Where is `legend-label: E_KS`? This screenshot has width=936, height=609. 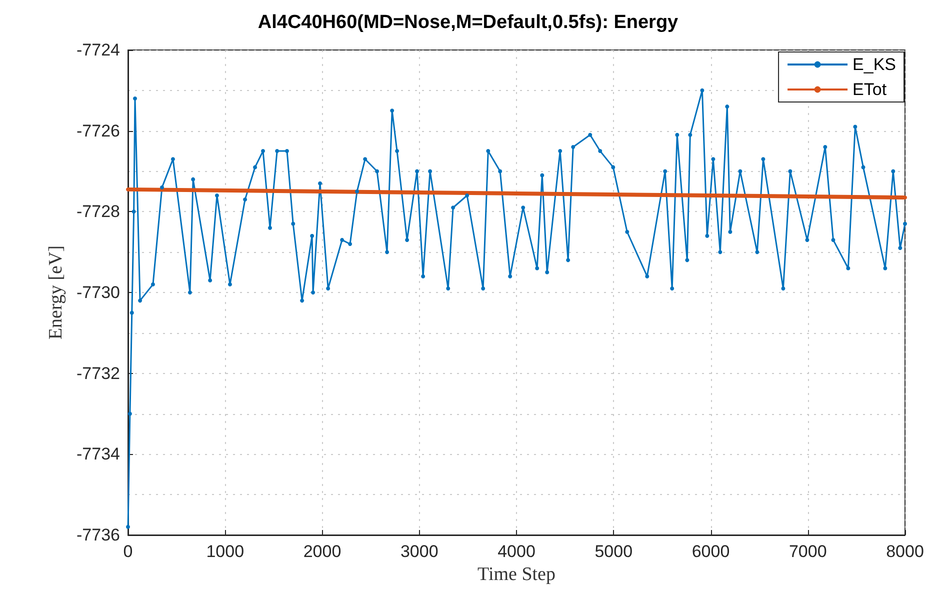
legend-label: E_KS is located at coordinates (874, 64).